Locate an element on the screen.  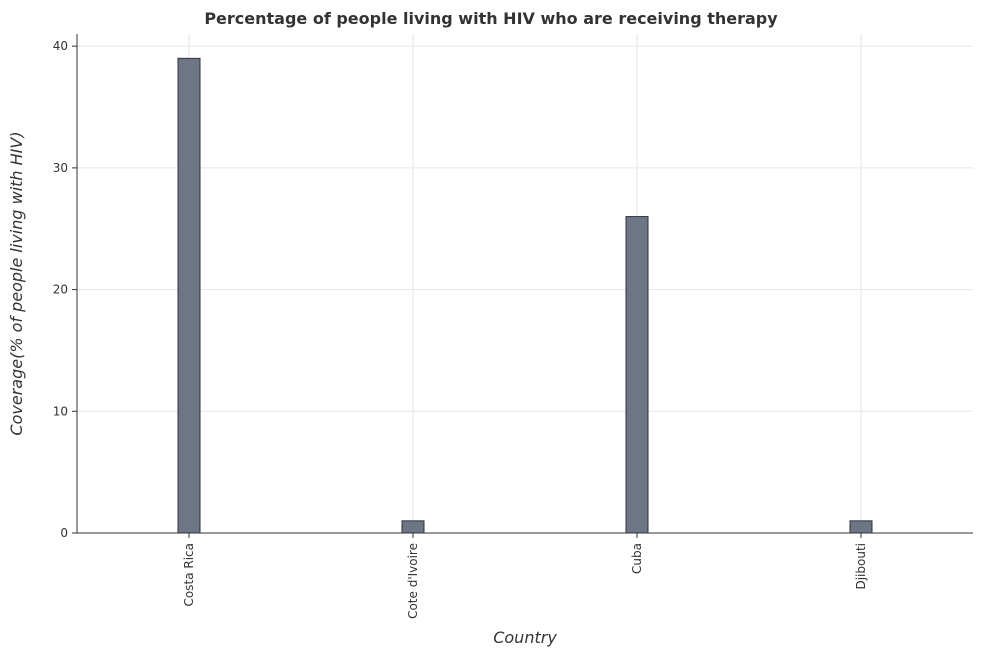
y-tick-label: 30 is located at coordinates (60, 168).